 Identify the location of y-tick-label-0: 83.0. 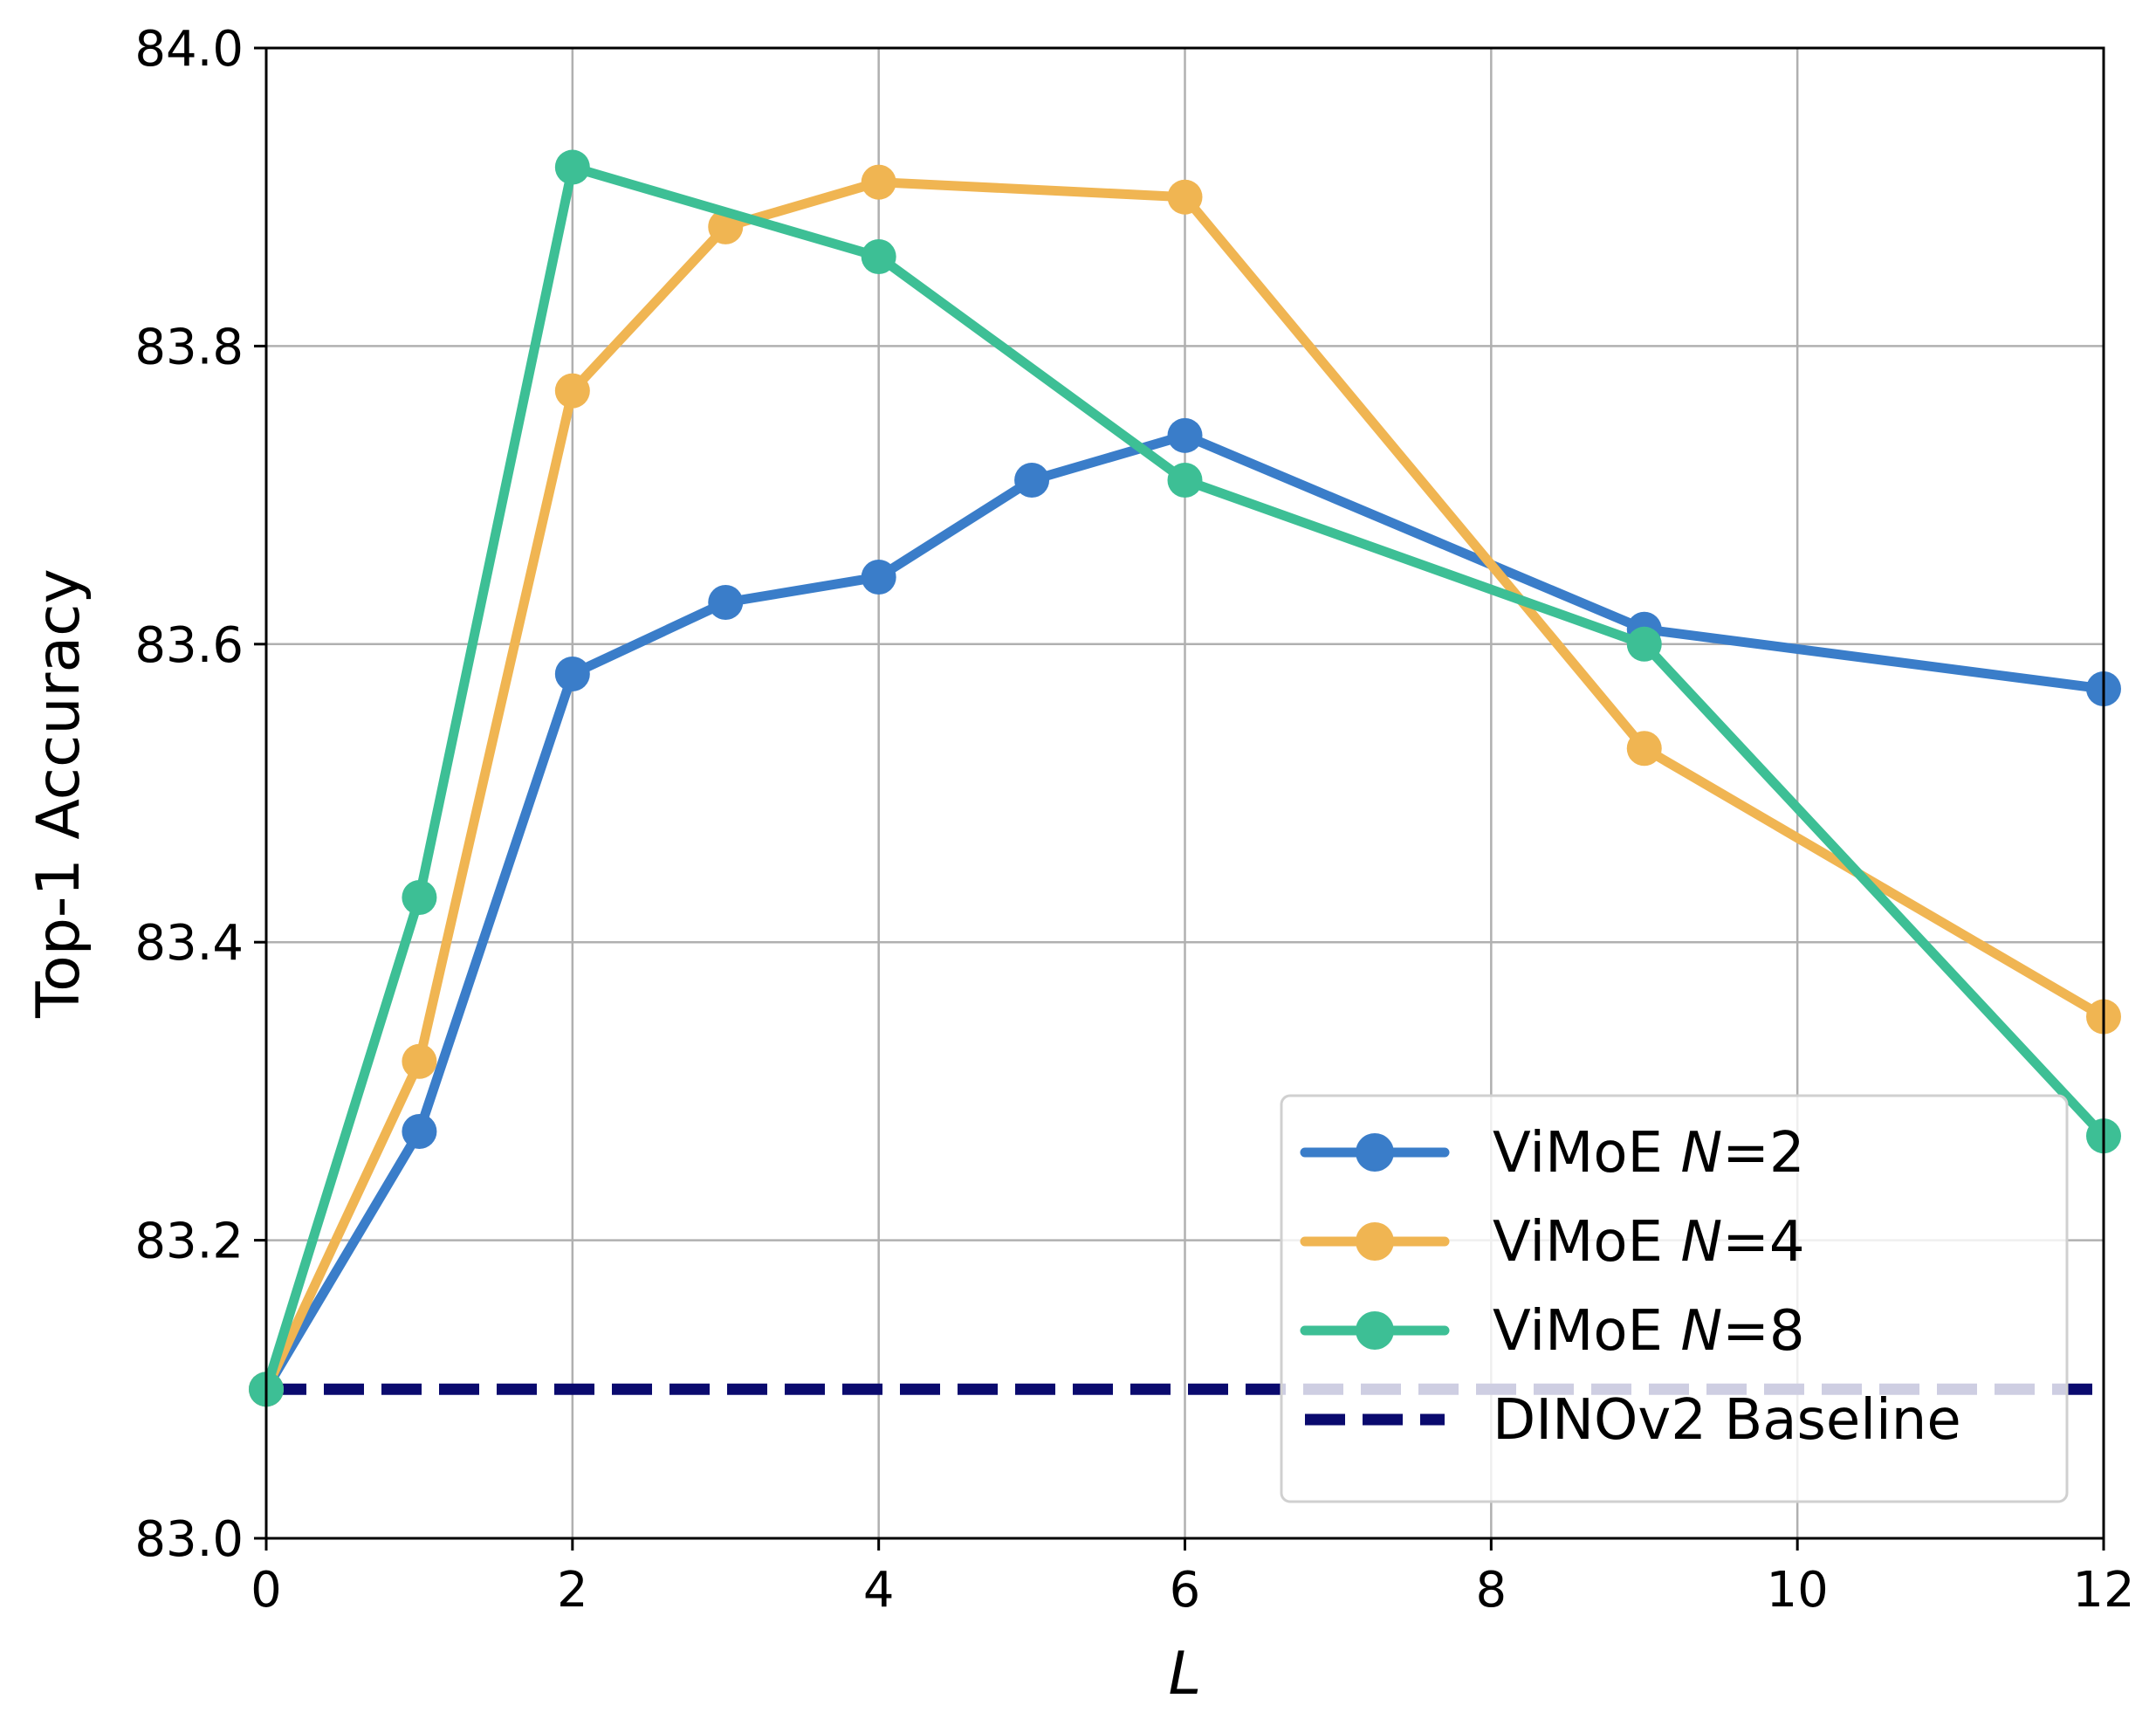
(189, 1539).